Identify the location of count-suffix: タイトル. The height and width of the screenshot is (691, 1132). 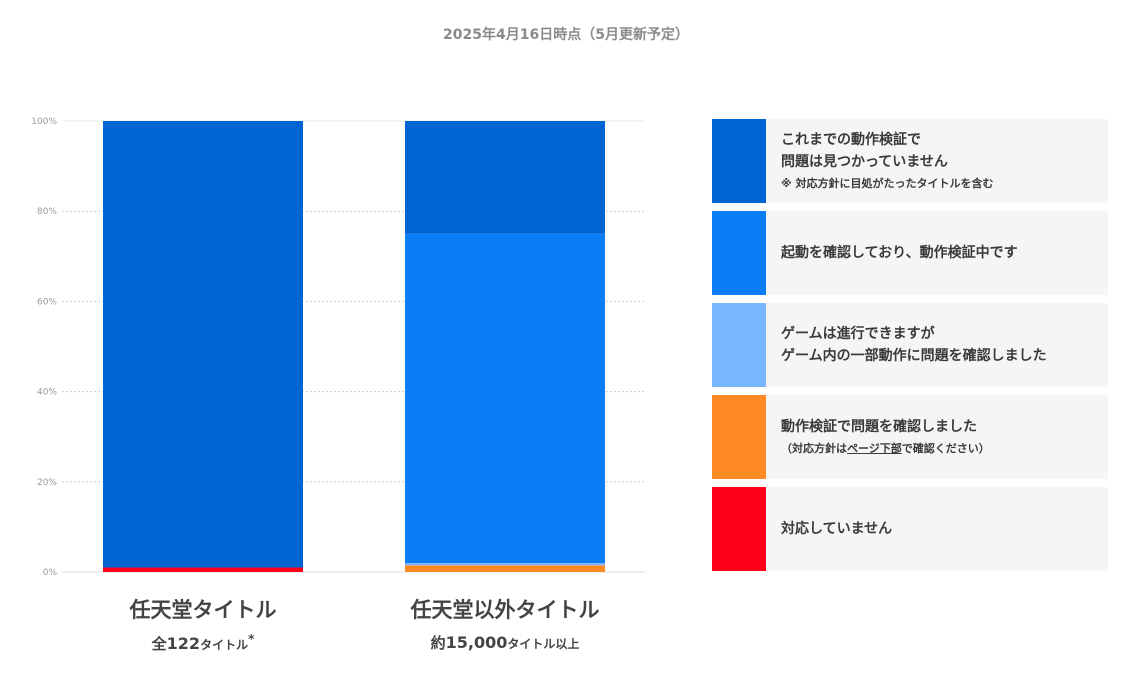
(224, 645).